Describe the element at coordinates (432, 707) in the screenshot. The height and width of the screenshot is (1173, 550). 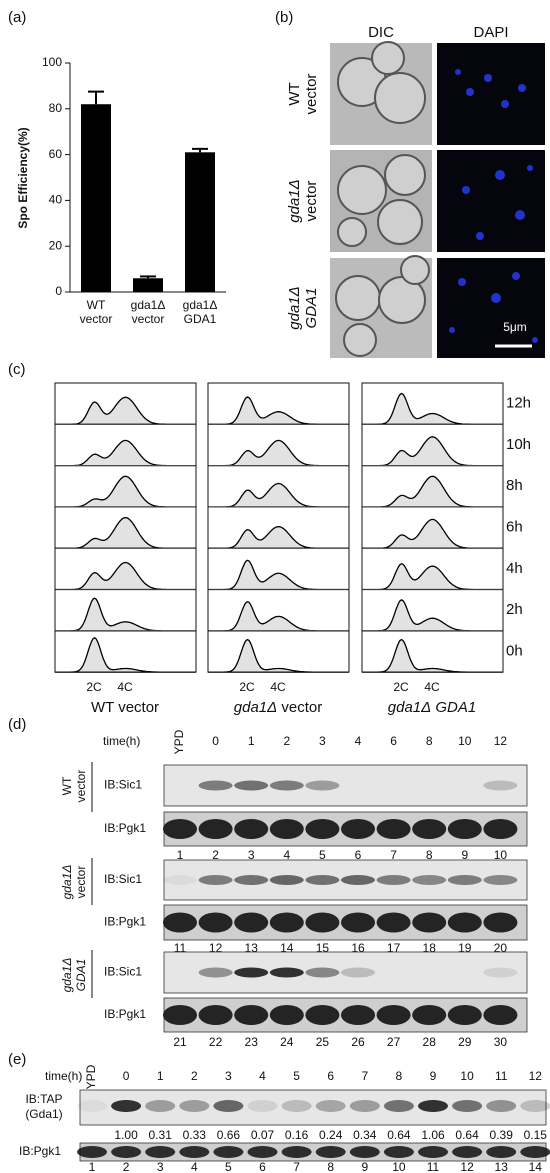
I see `sample-title: gda1Δ GDA1` at that location.